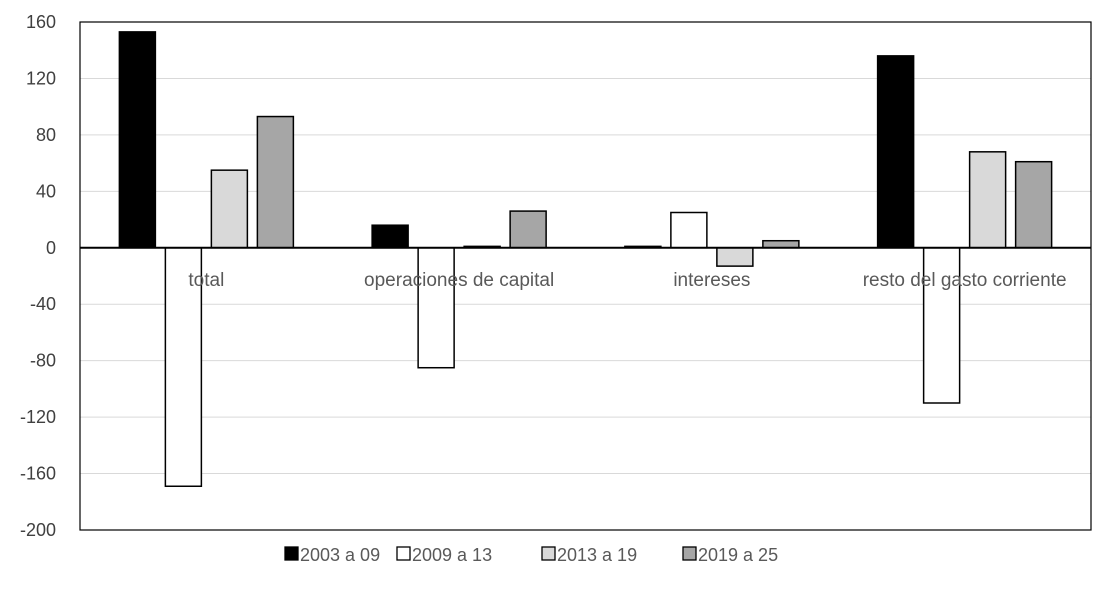 The height and width of the screenshot is (590, 1093). Describe the element at coordinates (38, 276) in the screenshot. I see `y-axis-tick-labels: 160 120 80 40 0 -40 -80 -120 -160 -200` at that location.